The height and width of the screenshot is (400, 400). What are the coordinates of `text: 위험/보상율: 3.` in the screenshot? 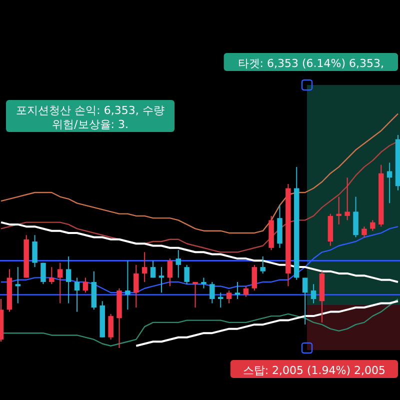 It's located at (90, 124).